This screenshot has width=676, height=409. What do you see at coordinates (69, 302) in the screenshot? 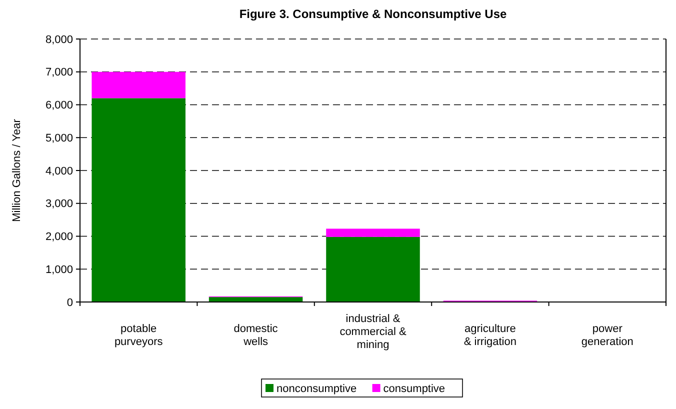
I see `y-tick-label: 0` at bounding box center [69, 302].